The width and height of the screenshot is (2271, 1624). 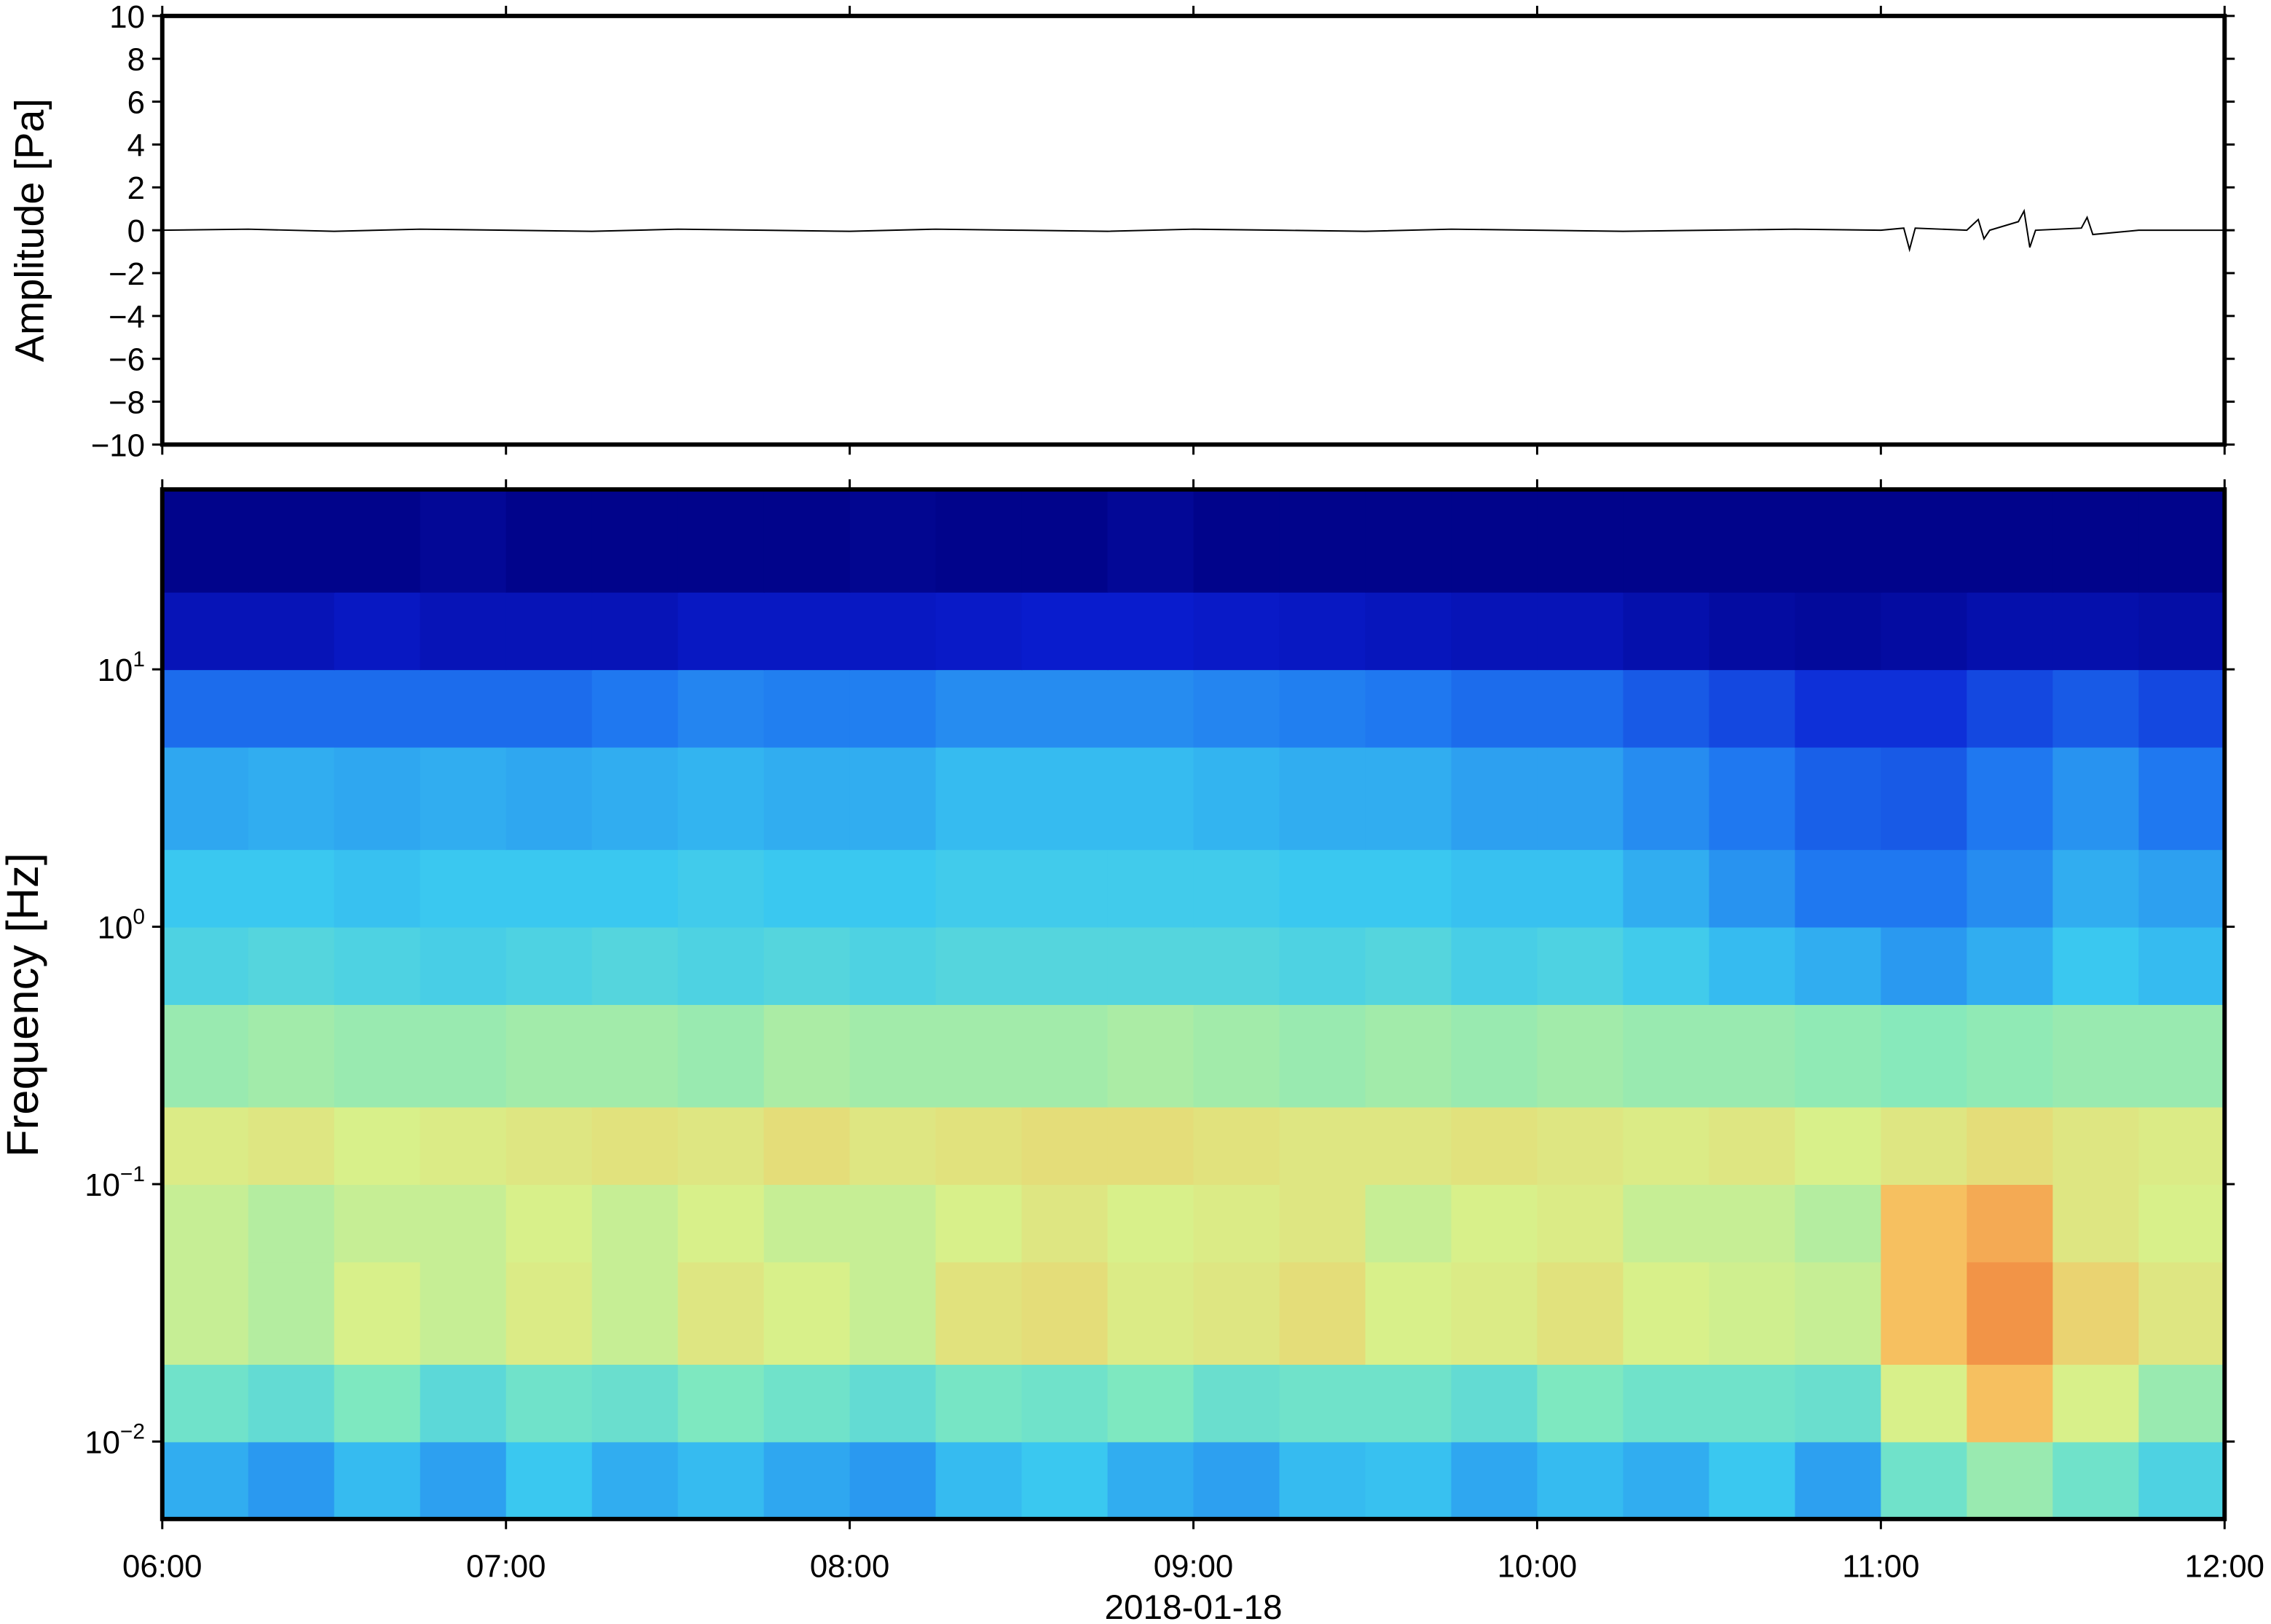 I want to click on y-tick-label: 10−2, so click(x=114, y=1439).